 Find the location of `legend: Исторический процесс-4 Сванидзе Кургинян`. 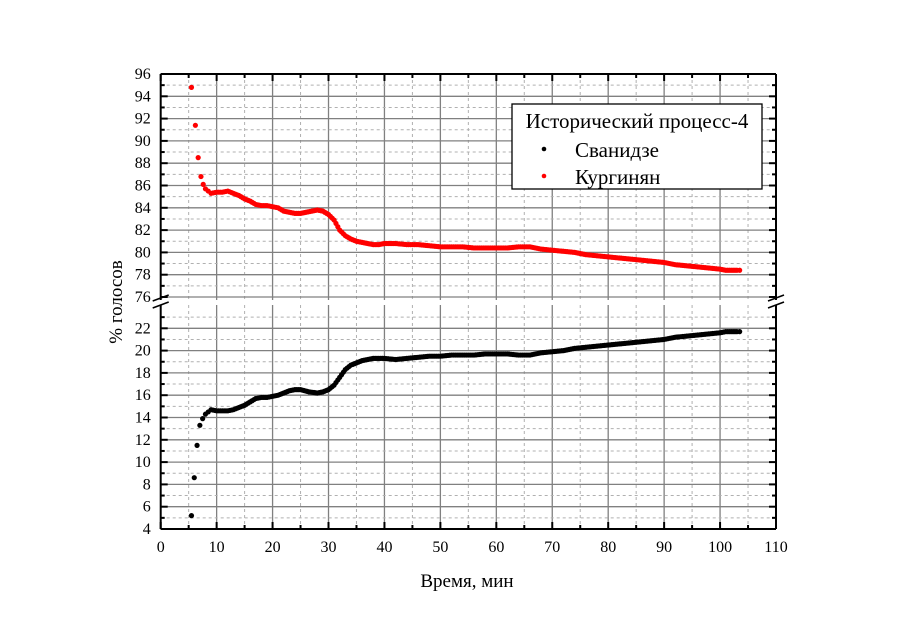

legend: Исторический процесс-4 Сванидзе Кургинян is located at coordinates (637, 146).